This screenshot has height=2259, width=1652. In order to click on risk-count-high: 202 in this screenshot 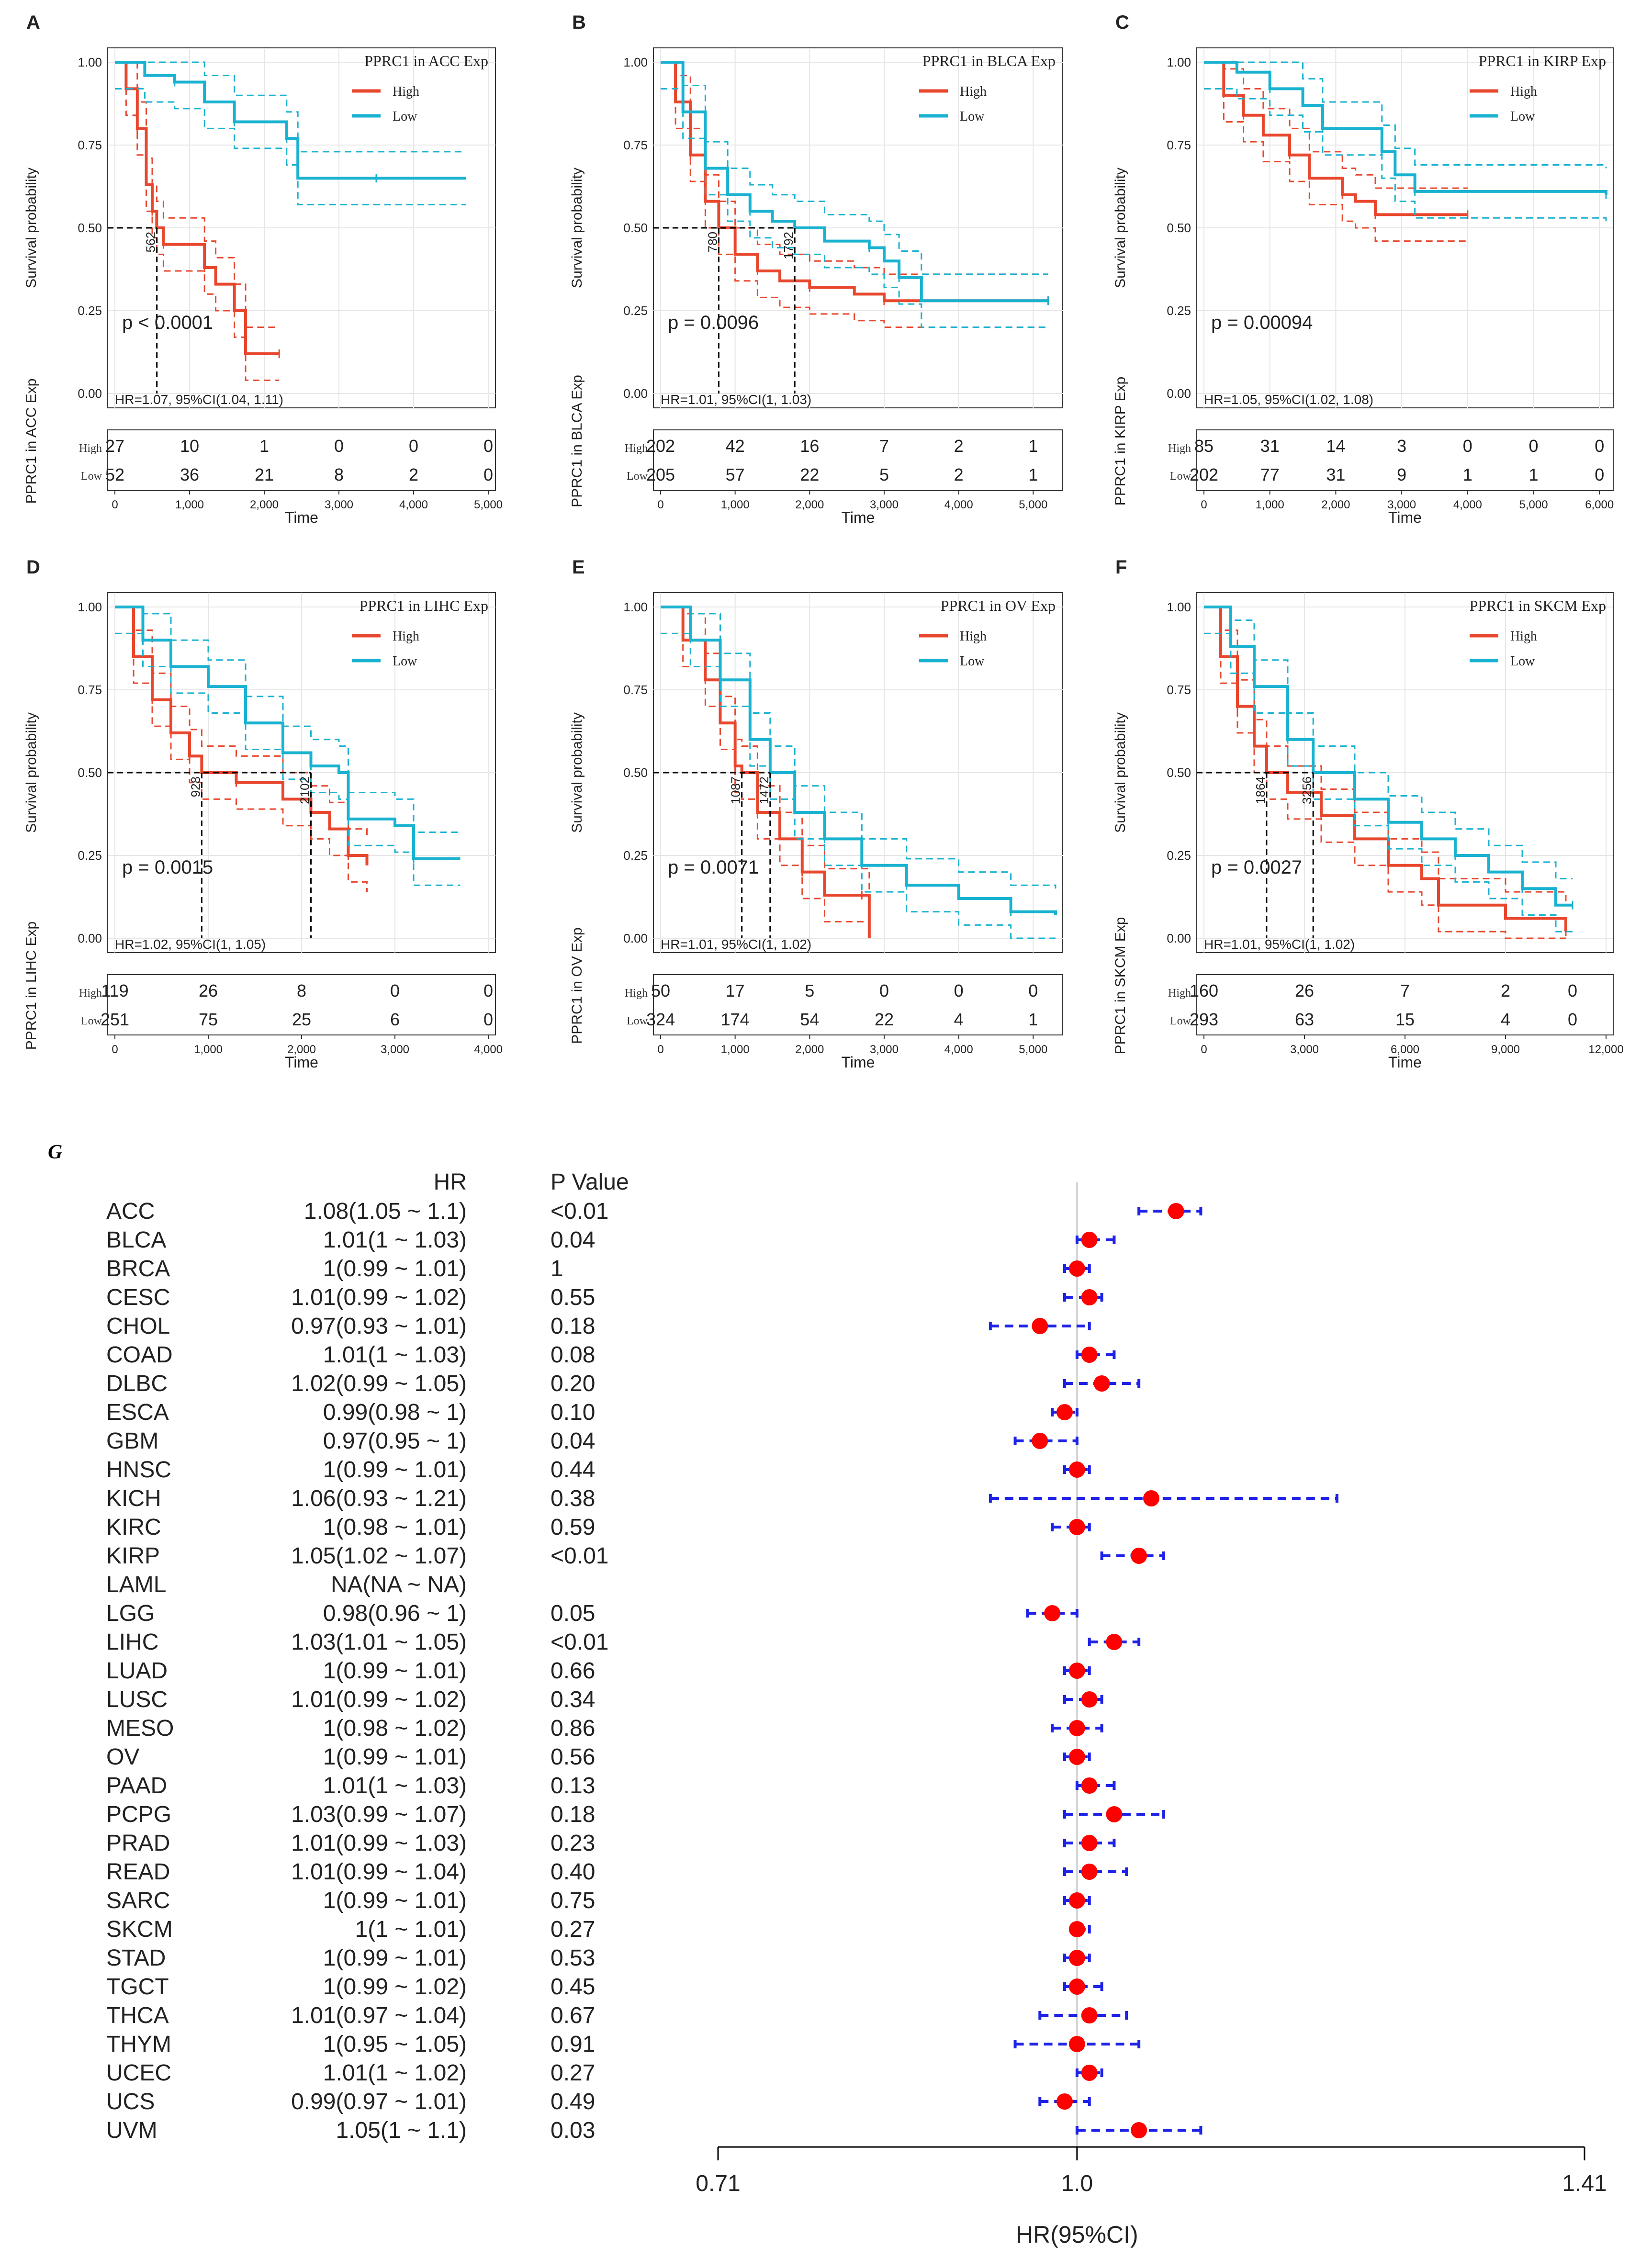, I will do `click(660, 446)`.